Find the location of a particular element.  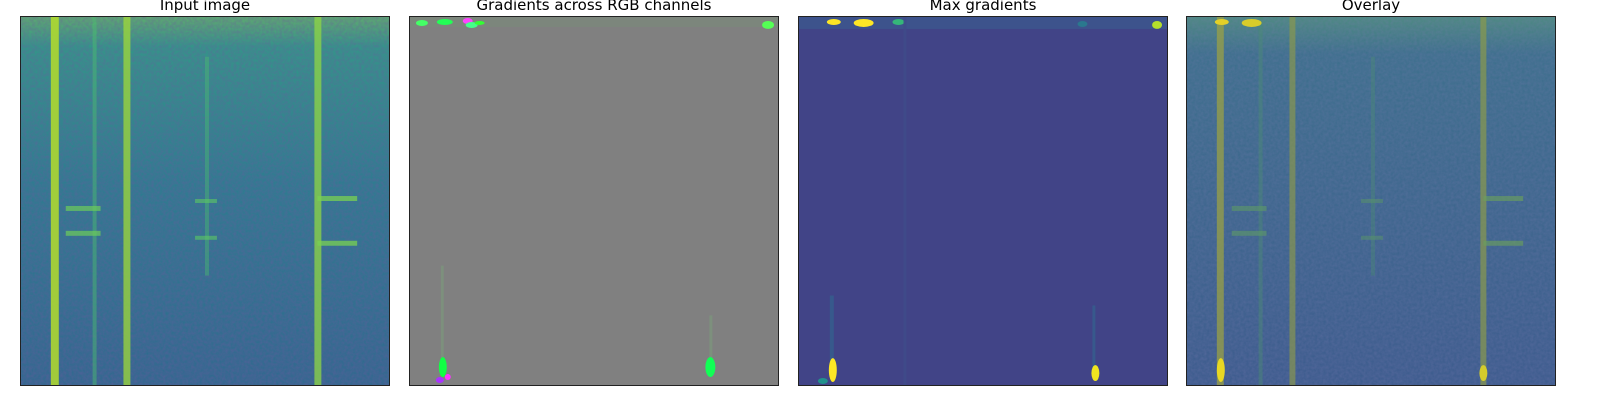

panel-title: Input image is located at coordinates (205, 7).